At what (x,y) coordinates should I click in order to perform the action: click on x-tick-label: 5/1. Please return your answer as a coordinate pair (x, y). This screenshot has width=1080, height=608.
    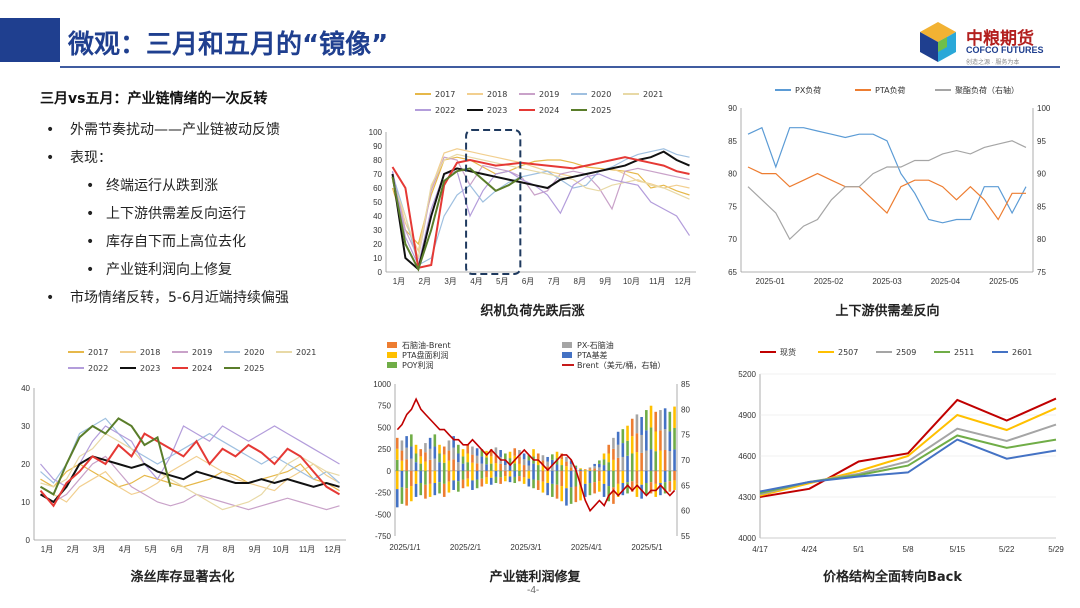
    Looking at the image, I should click on (859, 549).